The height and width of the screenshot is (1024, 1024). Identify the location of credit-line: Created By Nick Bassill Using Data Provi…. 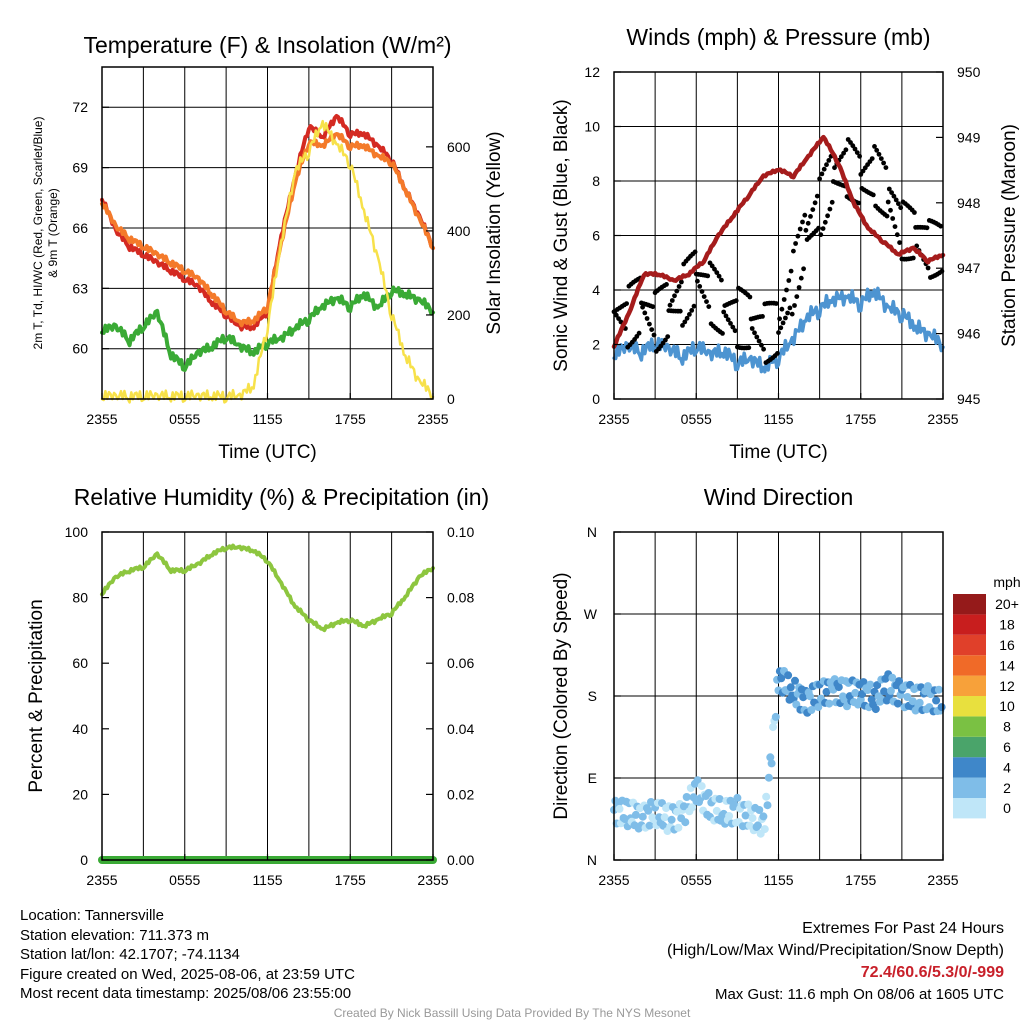
(512, 1013).